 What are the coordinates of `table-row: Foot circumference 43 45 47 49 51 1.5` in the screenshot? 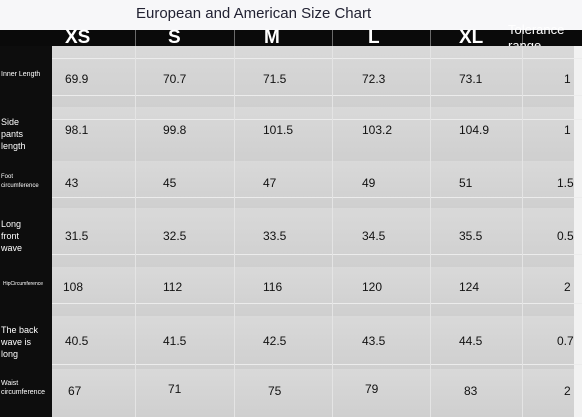 It's located at (291, 184).